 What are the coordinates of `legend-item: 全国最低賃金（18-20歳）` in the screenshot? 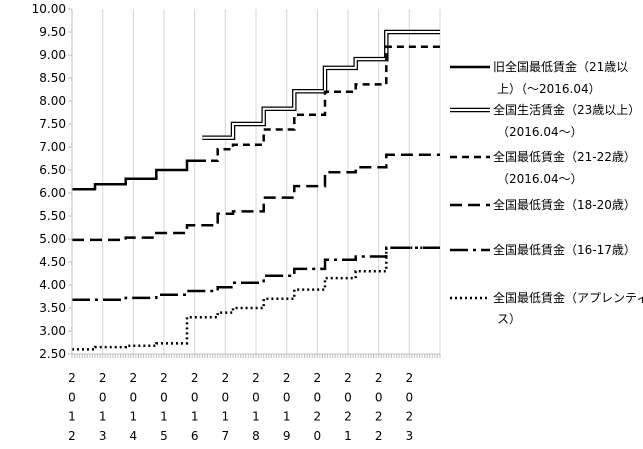 It's located at (543, 204).